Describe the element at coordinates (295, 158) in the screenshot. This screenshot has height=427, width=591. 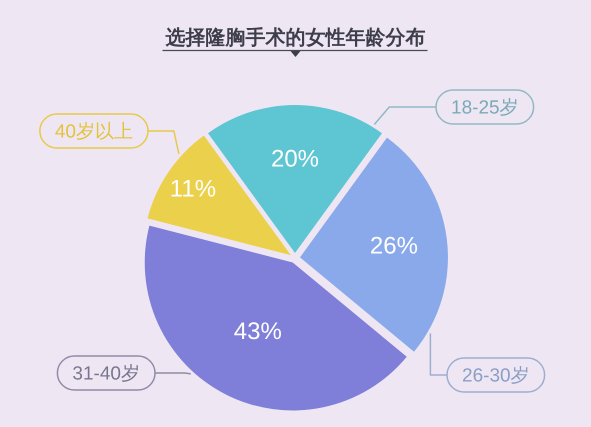
I see `data-label: 20%` at that location.